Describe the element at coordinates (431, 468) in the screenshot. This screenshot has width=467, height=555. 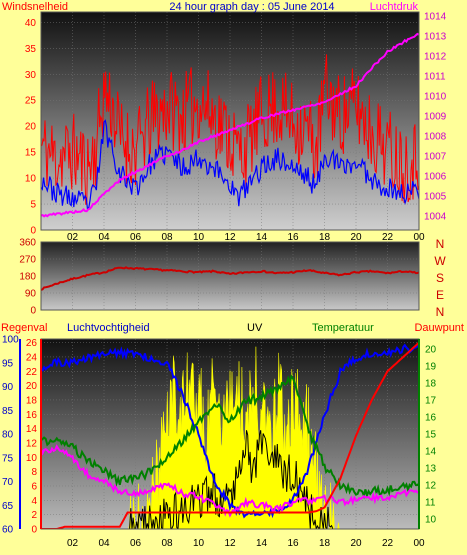
I see `temperature-tick-label: 13` at that location.